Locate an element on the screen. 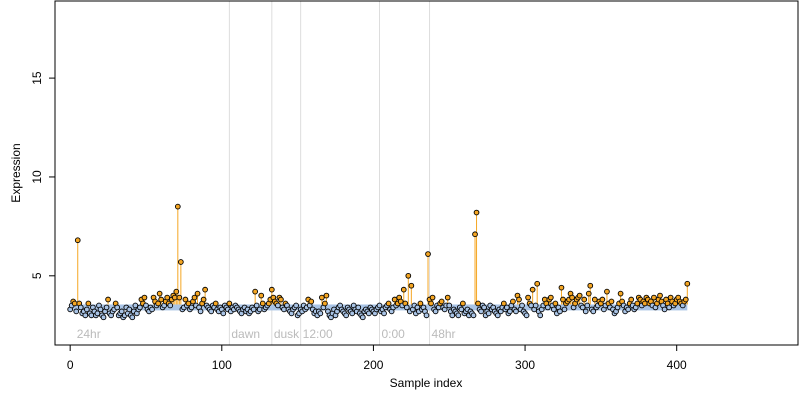  x-tick-label: 100 is located at coordinates (222, 365).